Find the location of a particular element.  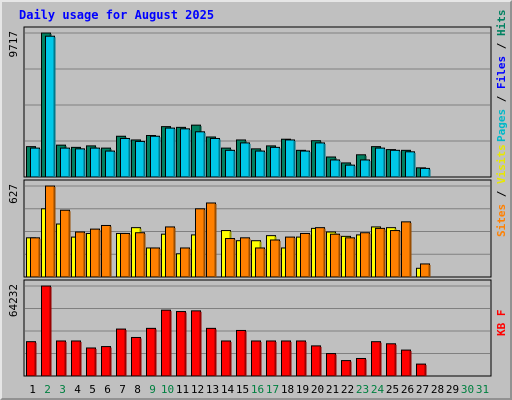

max-label-visits-sites: 627 is located at coordinates (13, 194).